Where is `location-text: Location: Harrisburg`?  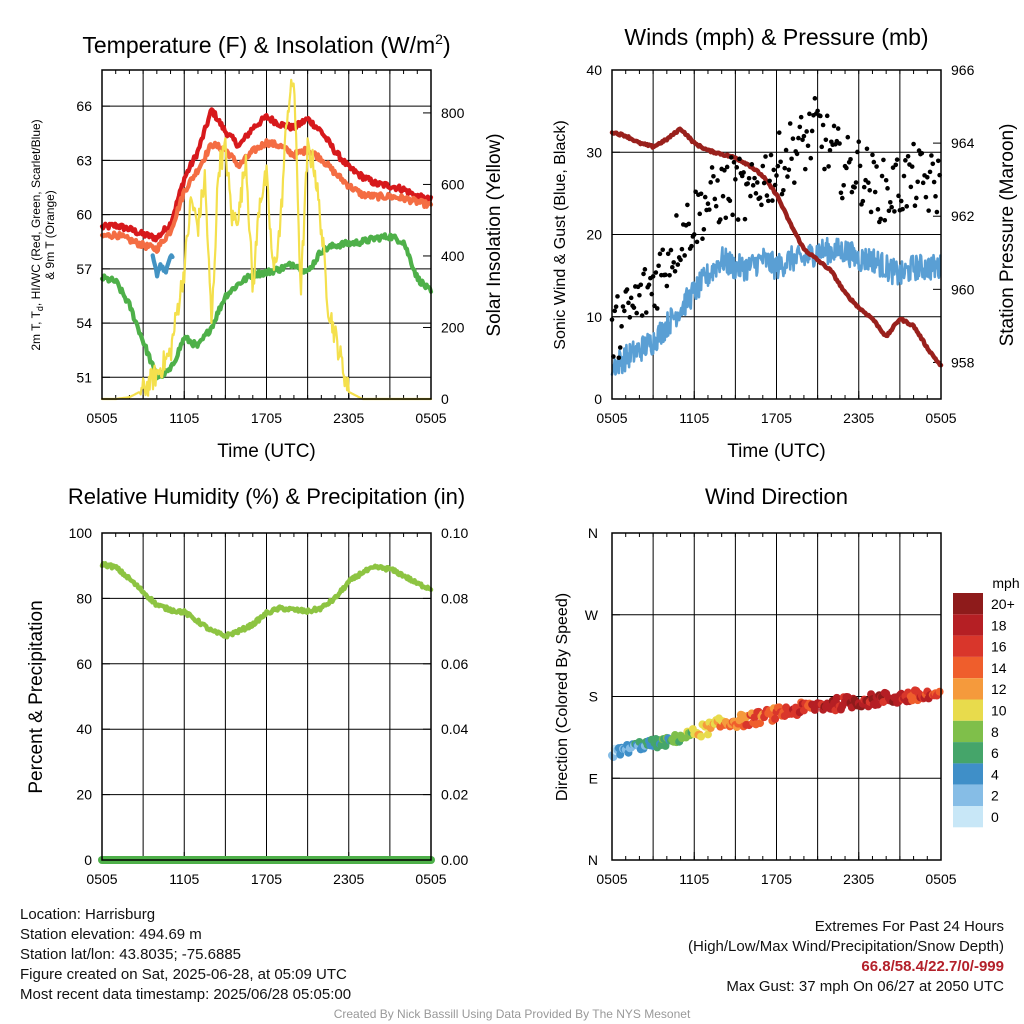 location-text: Location: Harrisburg is located at coordinates (88, 914).